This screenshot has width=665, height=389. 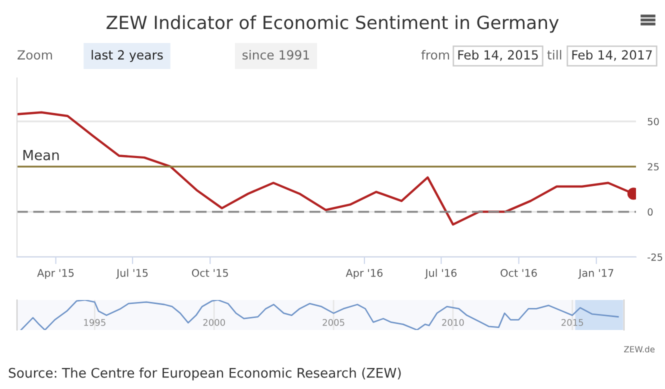 I want to click on x-tick-label: Jul '16, so click(x=440, y=273).